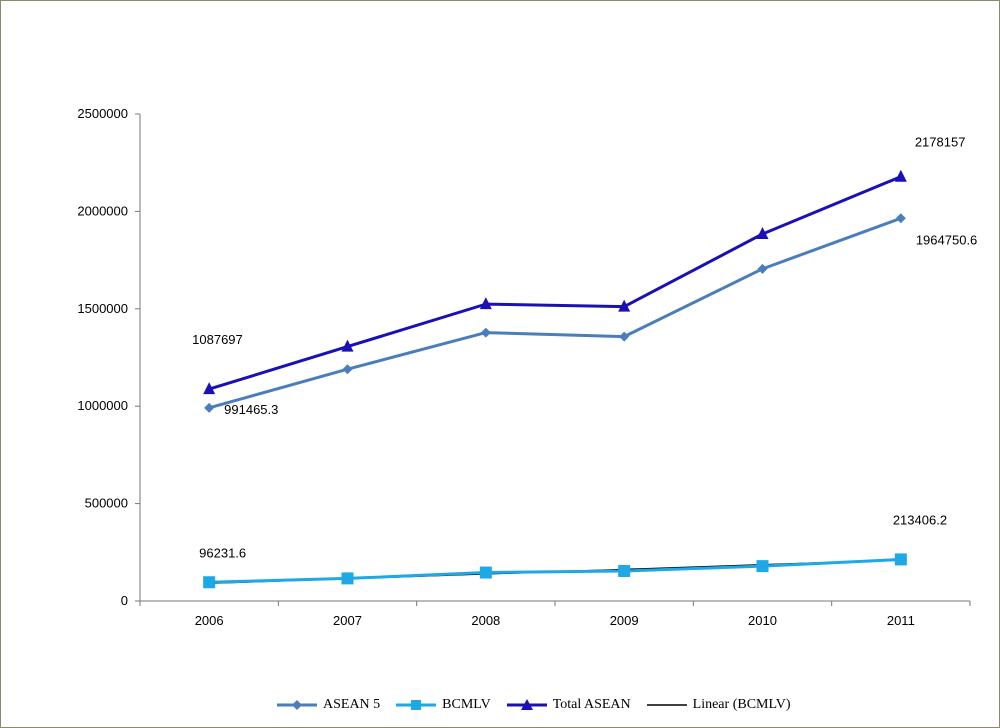 This screenshot has height=728, width=1000. I want to click on x-tick-label: 2006, so click(209, 620).